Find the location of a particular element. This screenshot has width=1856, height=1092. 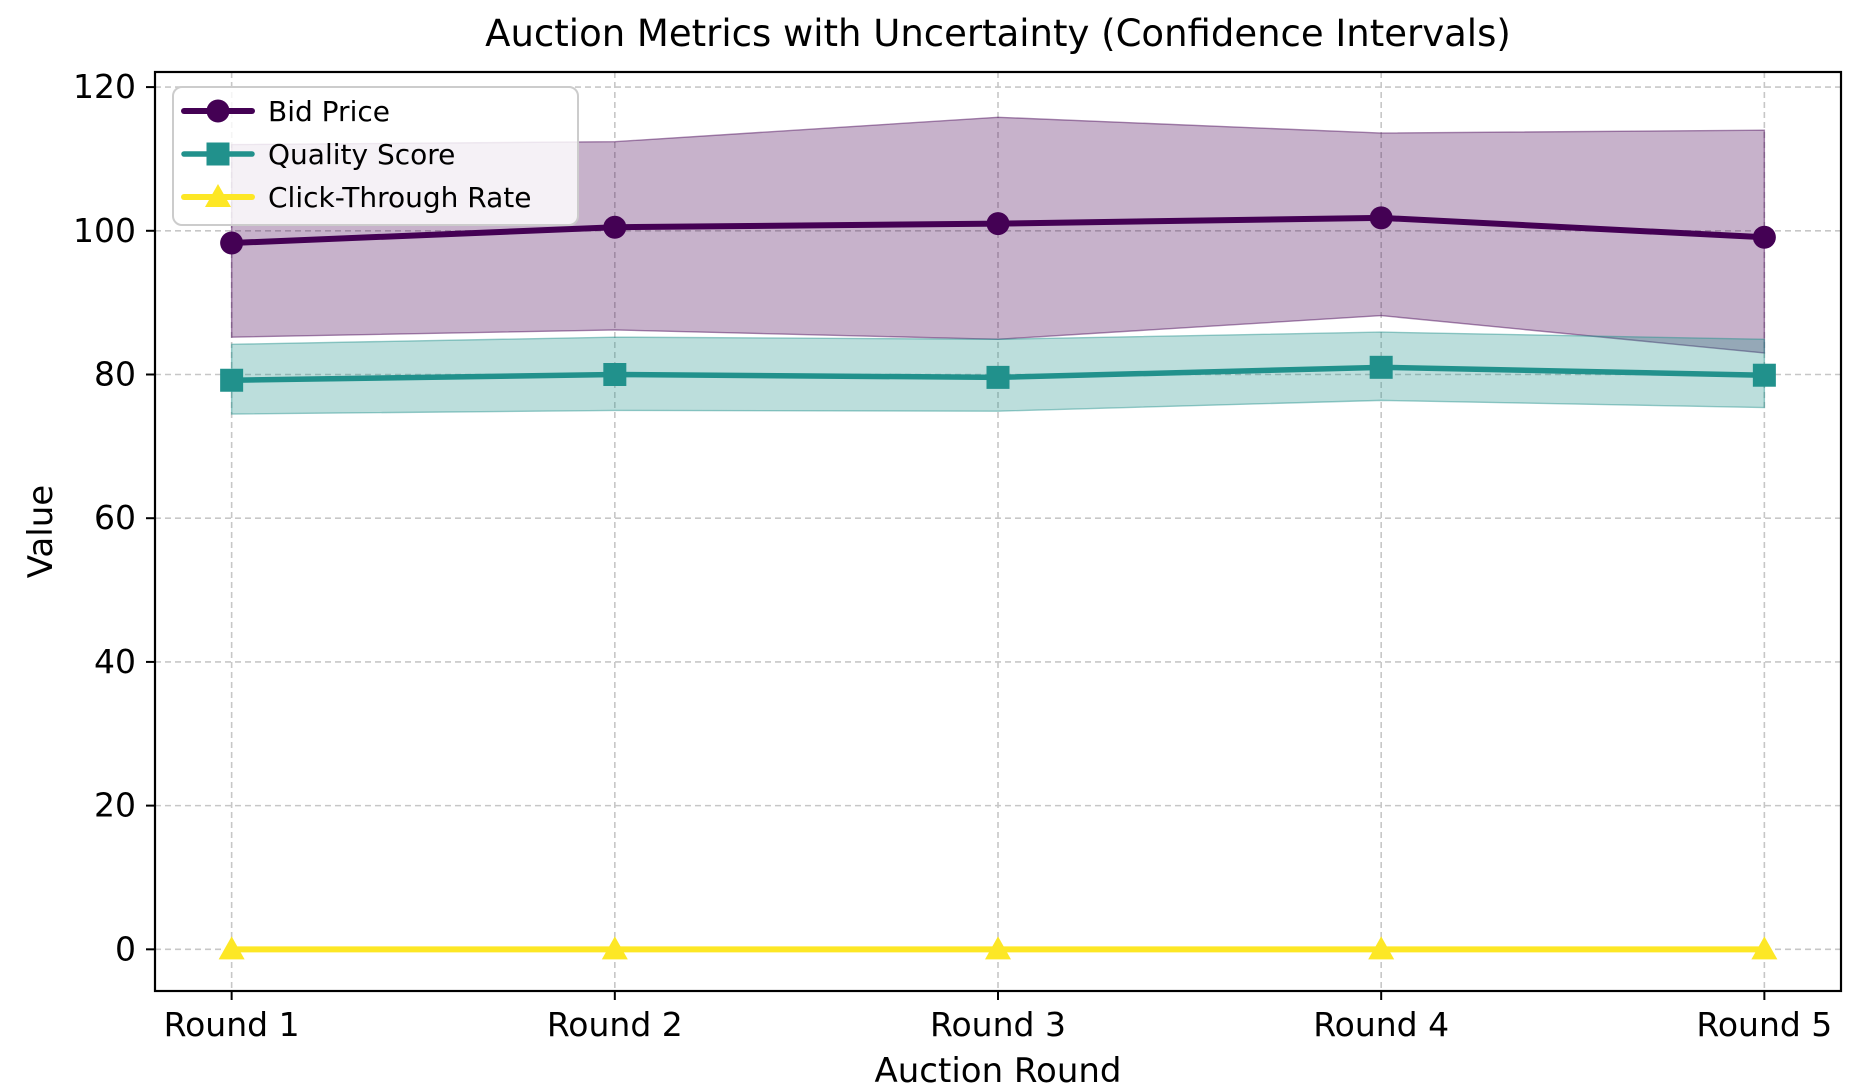

y-tick-label: 80 is located at coordinates (115, 374).